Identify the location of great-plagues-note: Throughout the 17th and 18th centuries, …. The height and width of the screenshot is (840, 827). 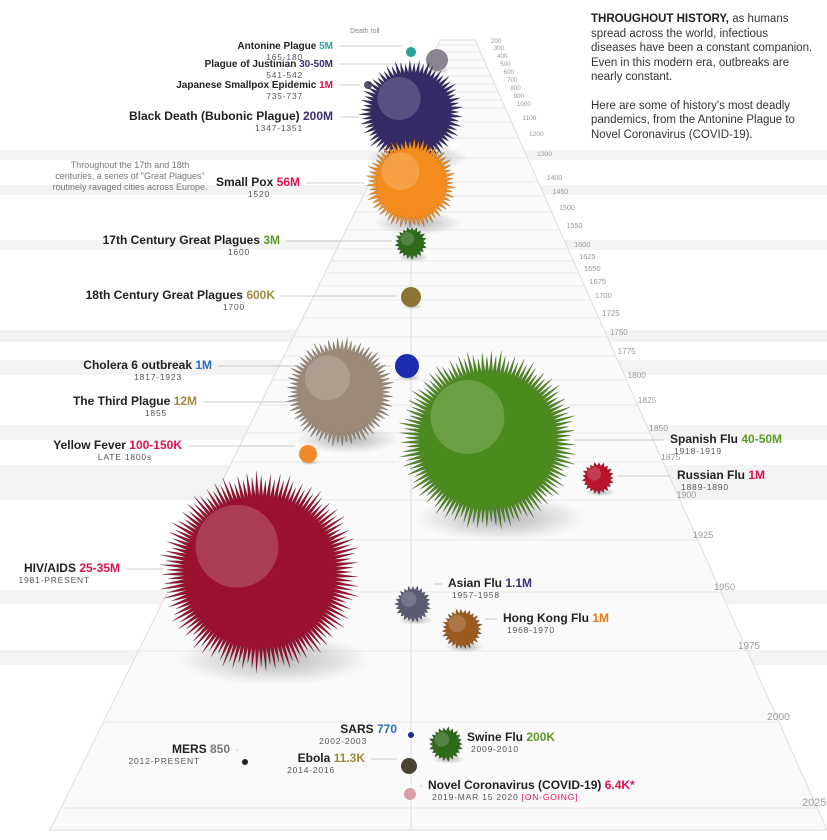
(130, 176).